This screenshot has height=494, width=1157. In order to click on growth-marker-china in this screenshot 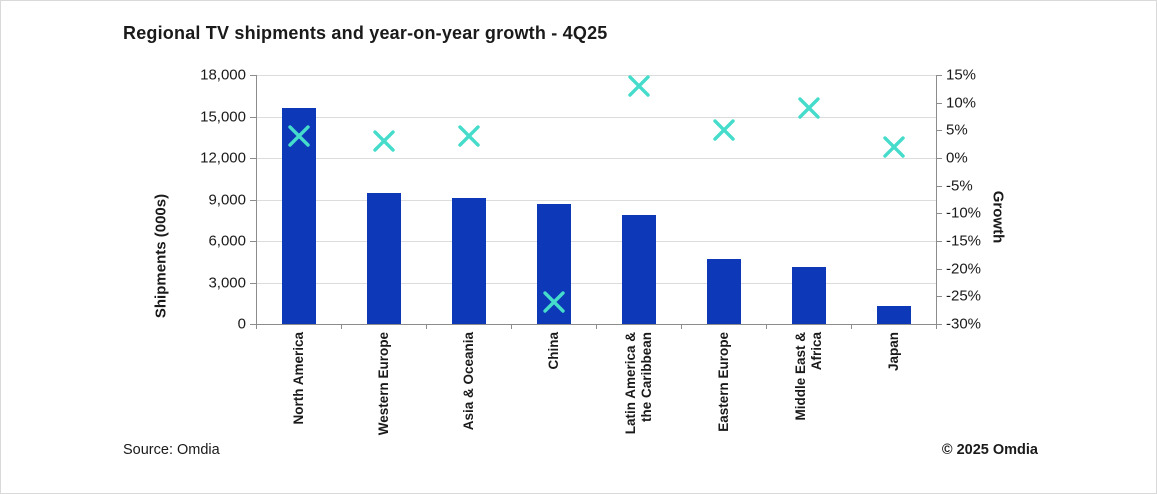, I will do `click(554, 302)`.